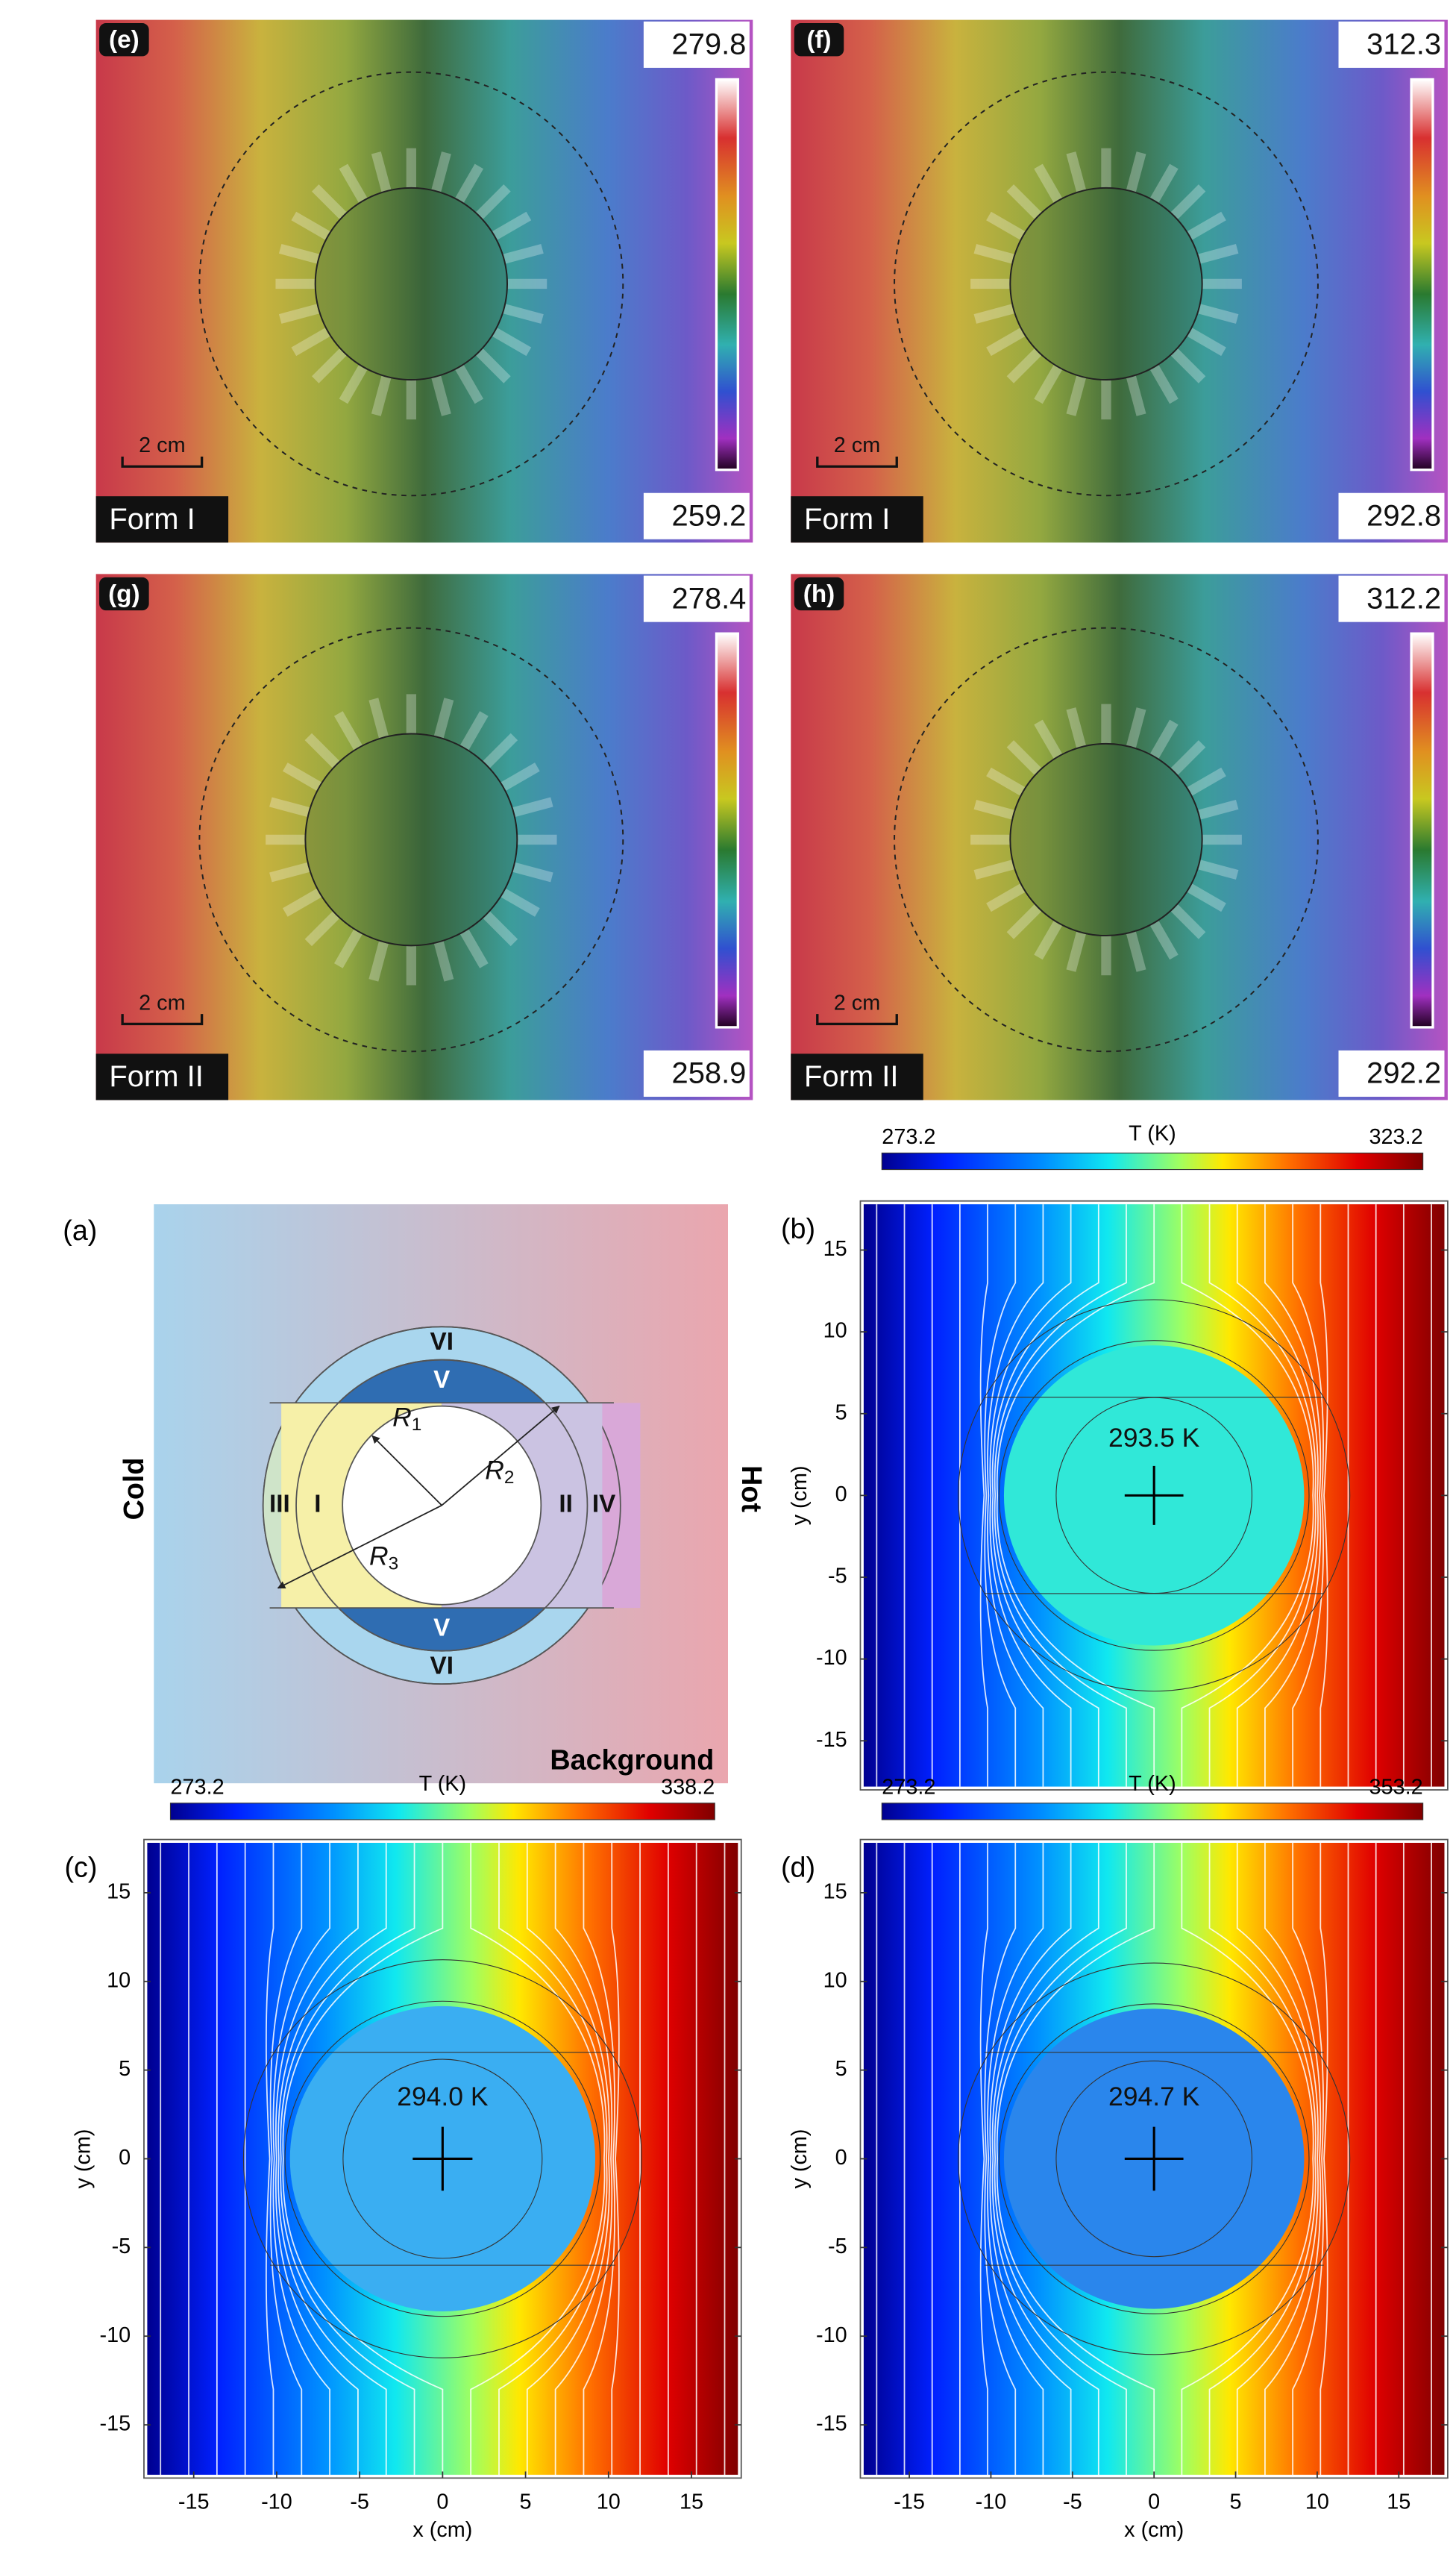 Image resolution: width=1456 pixels, height=2574 pixels. What do you see at coordinates (841, 2158) in the screenshot?
I see `y-tick-label: 0` at bounding box center [841, 2158].